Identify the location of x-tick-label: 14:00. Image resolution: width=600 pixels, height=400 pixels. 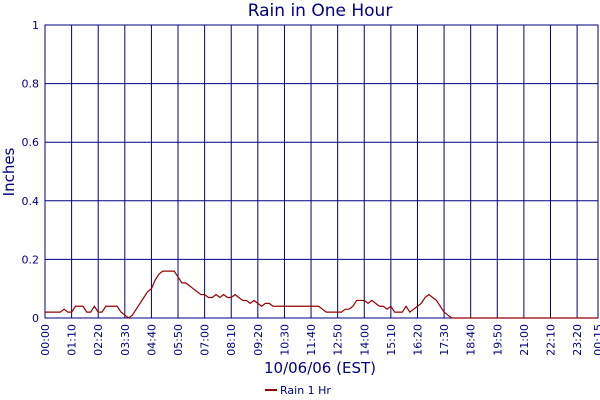
(364, 340).